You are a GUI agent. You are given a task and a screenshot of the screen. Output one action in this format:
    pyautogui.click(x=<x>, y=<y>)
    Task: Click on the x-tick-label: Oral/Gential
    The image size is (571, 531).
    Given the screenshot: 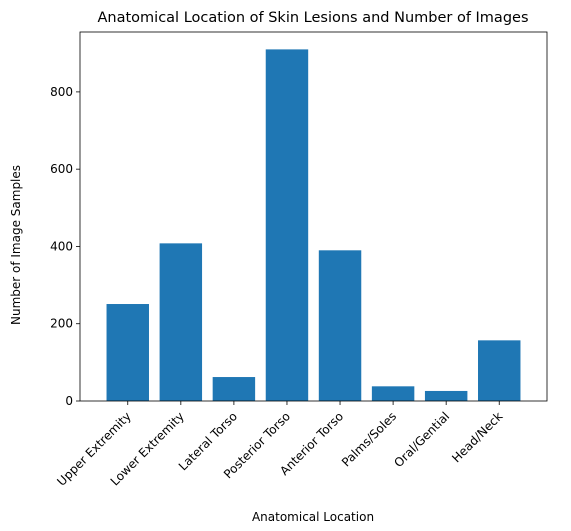 What is the action you would take?
    pyautogui.click(x=421, y=439)
    